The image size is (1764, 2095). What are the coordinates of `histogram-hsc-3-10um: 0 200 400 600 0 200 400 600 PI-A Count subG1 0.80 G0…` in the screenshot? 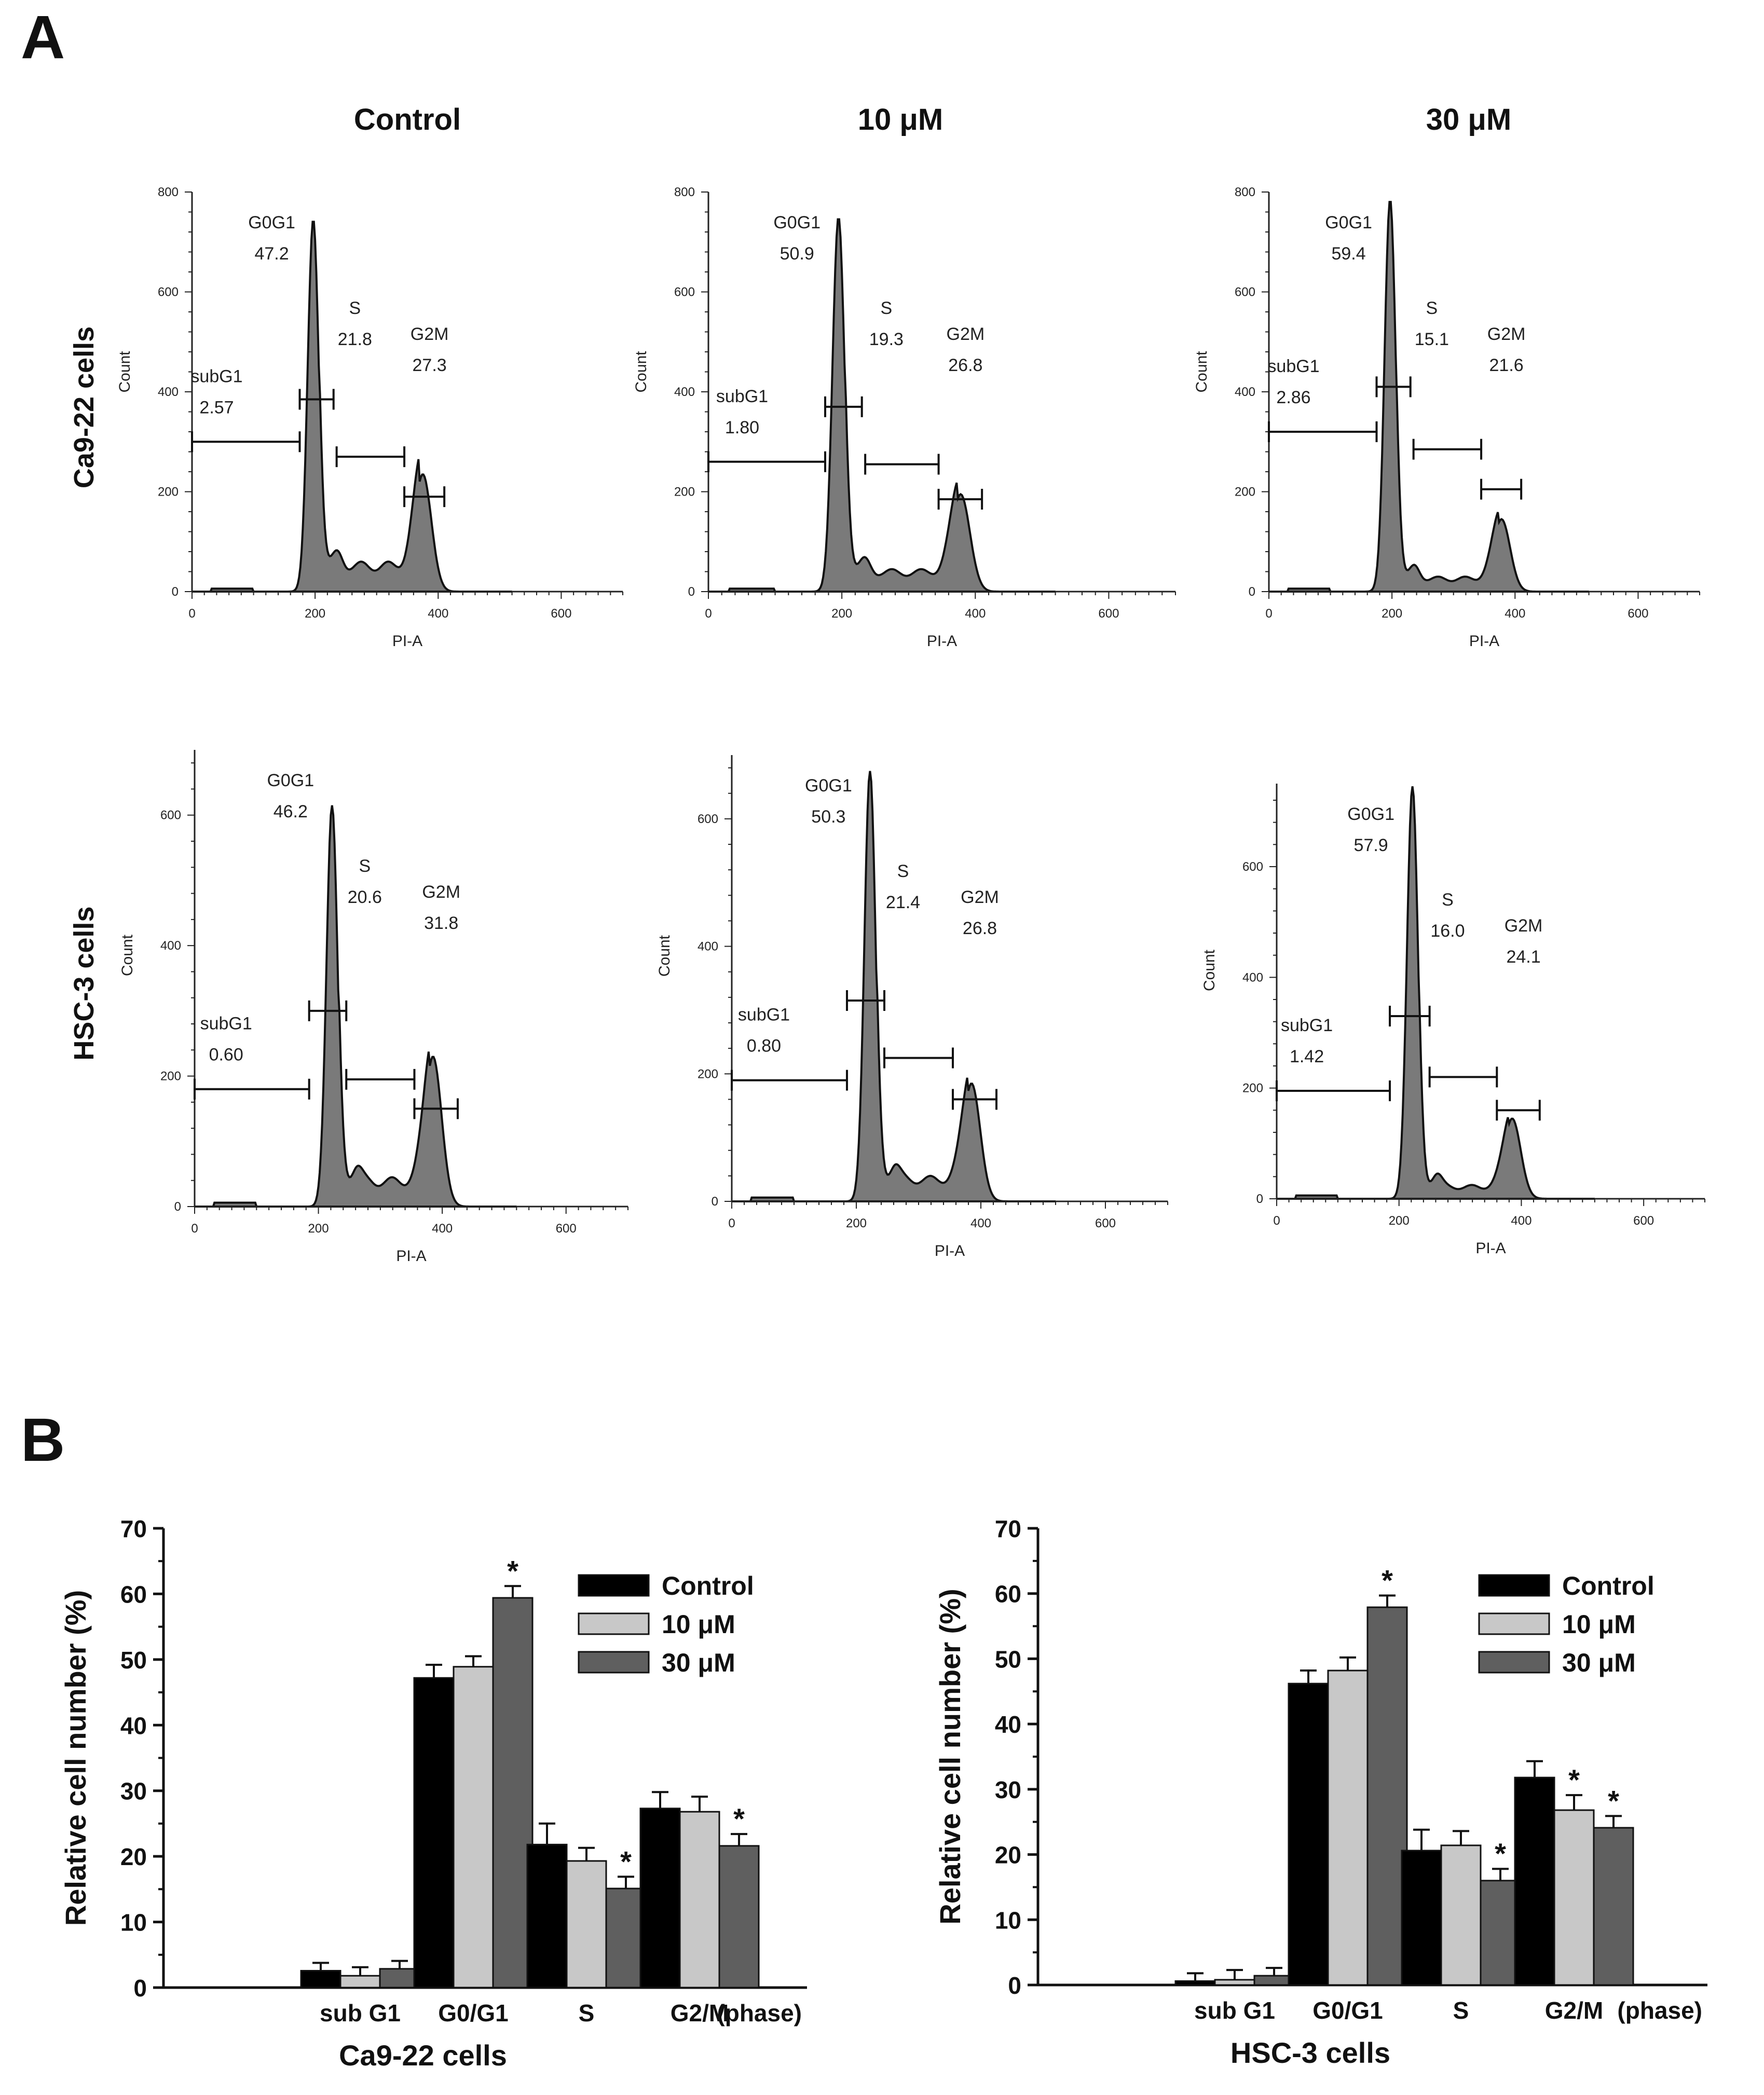 It's located at (912, 1007).